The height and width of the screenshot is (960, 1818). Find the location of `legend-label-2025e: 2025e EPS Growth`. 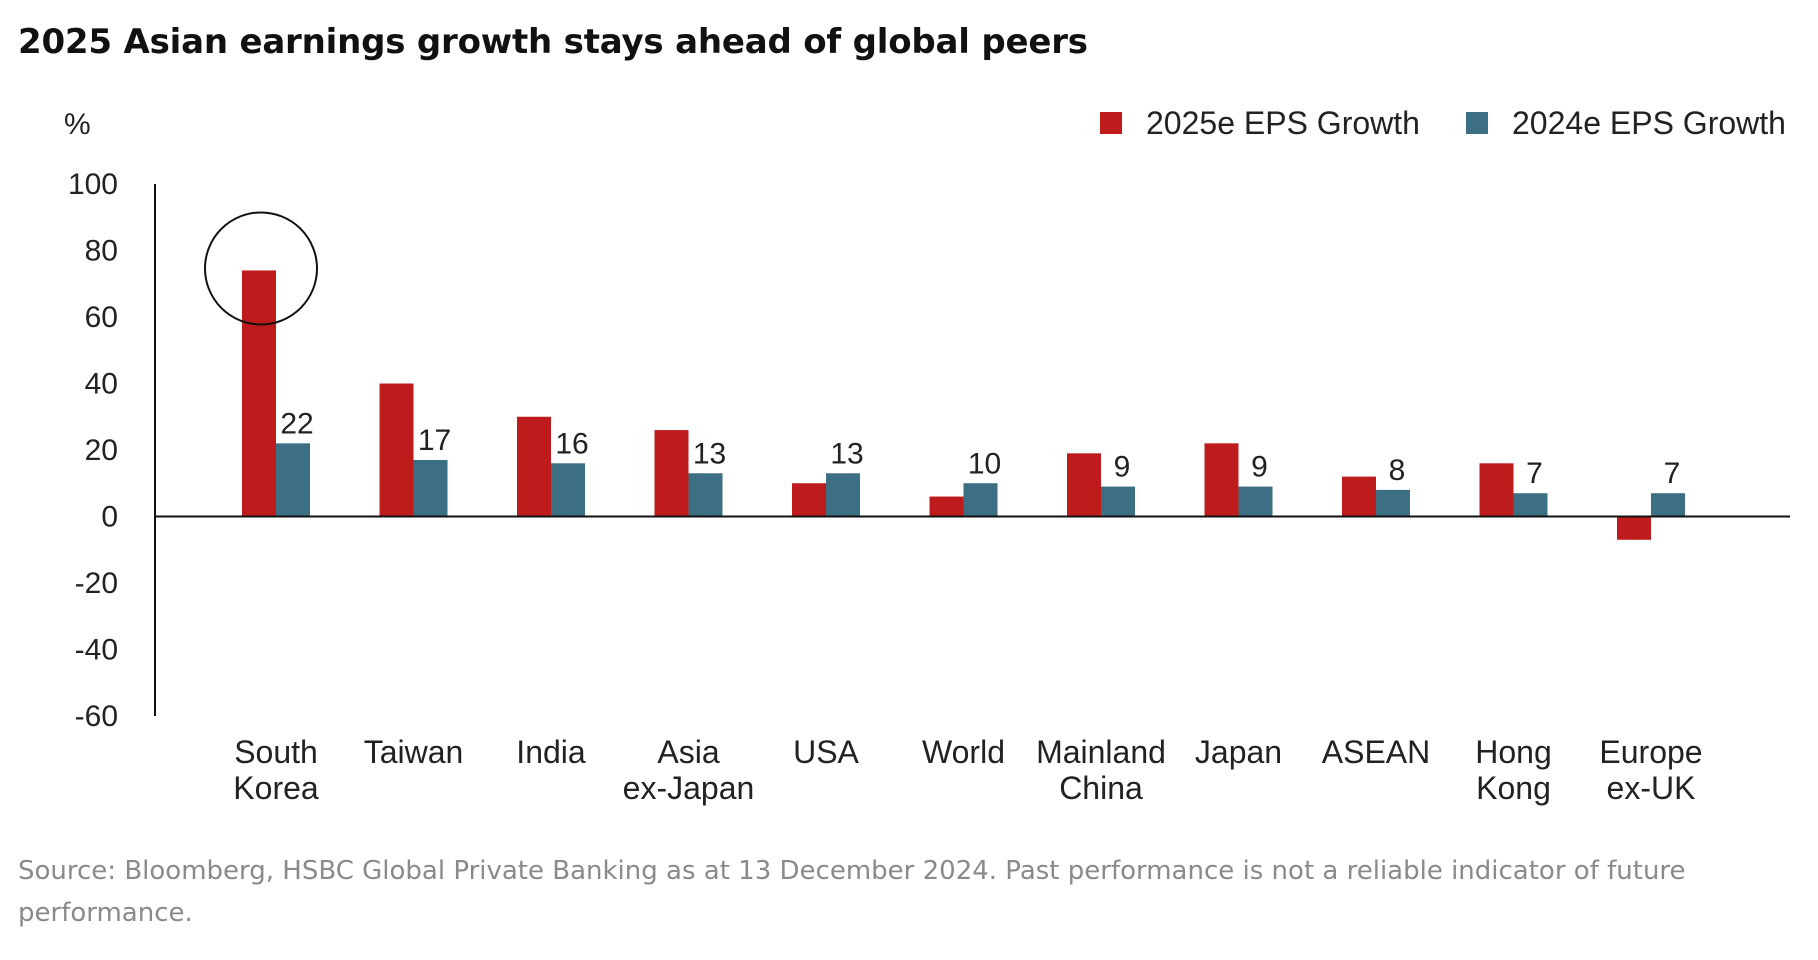

legend-label-2025e: 2025e EPS Growth is located at coordinates (1283, 123).